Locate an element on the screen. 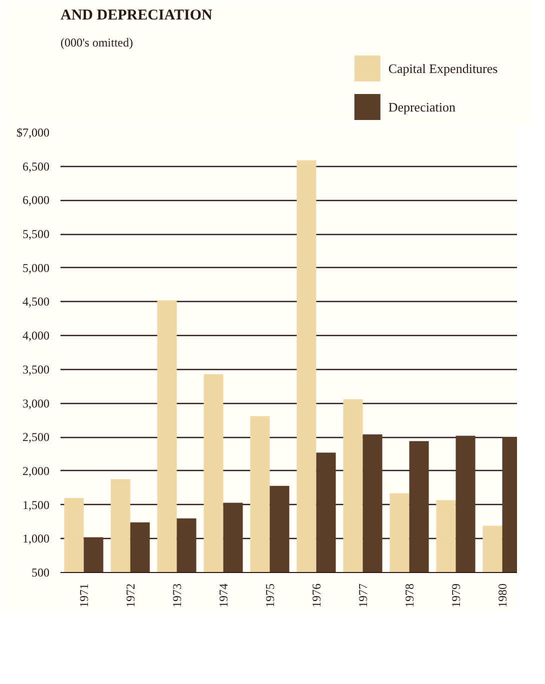 The image size is (545, 684). chart-title: AND DEPRECIATION is located at coordinates (136, 16).